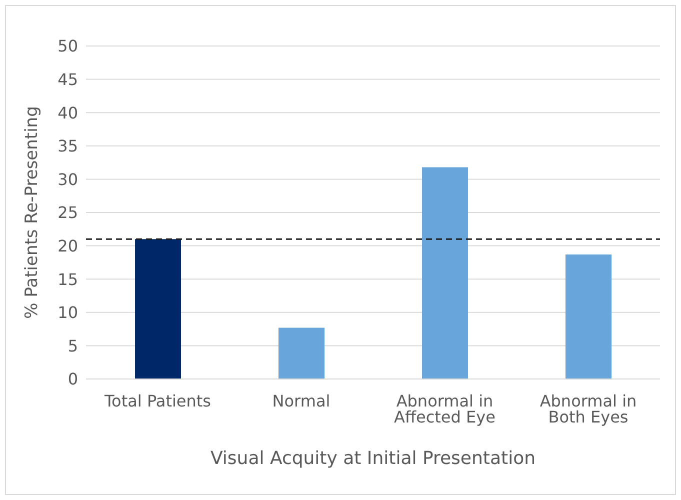 This screenshot has height=500, width=681. What do you see at coordinates (73, 379) in the screenshot?
I see `y-tick-label: 0` at bounding box center [73, 379].